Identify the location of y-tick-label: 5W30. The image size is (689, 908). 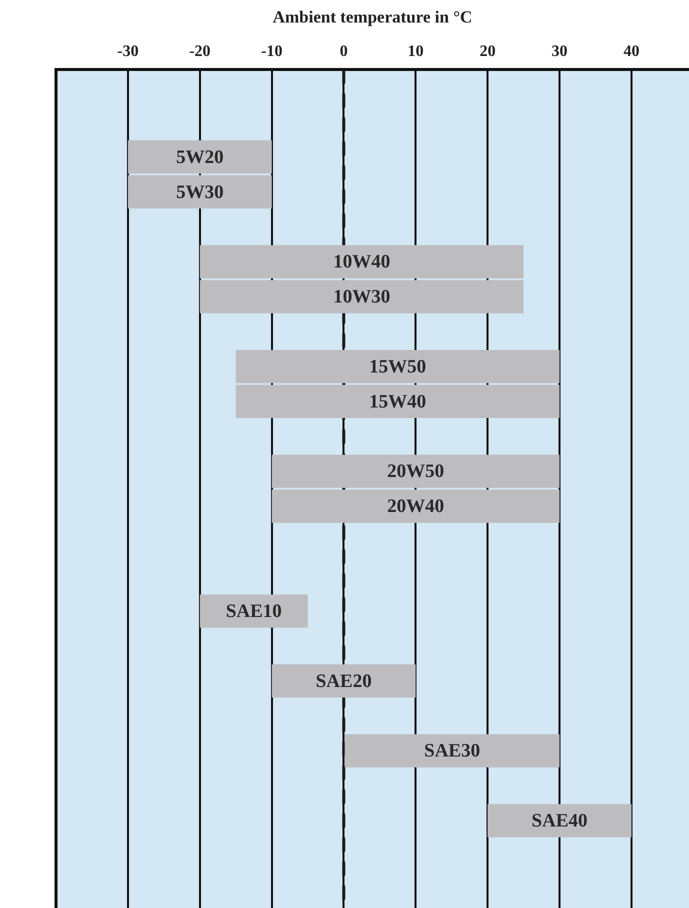
(200, 192).